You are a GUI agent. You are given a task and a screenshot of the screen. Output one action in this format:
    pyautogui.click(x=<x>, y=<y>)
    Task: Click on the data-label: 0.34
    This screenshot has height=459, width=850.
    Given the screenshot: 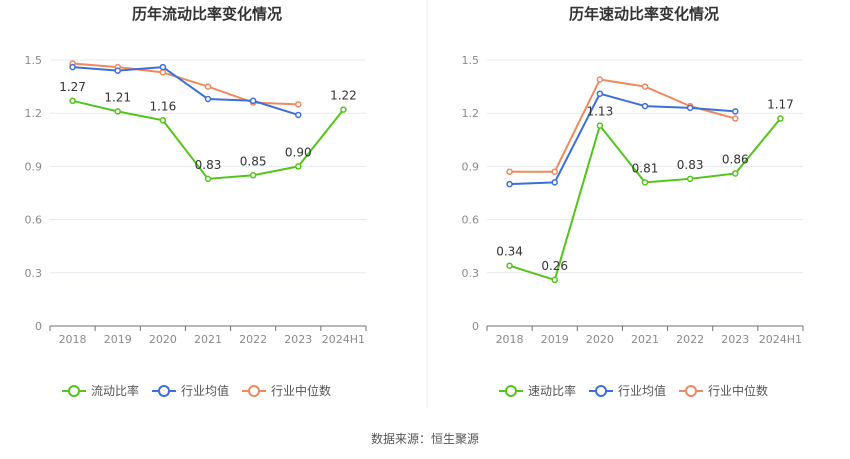 What is the action you would take?
    pyautogui.click(x=509, y=252)
    